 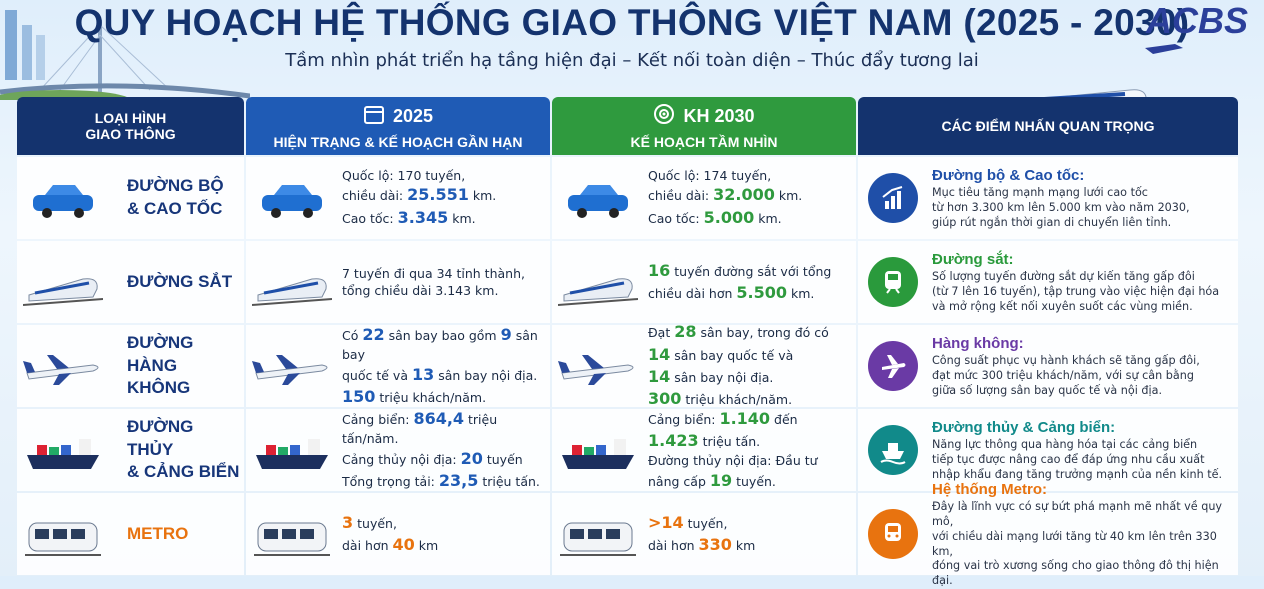 I want to click on plan-cell: >14 tuyến, dài hơn 330 km, so click(x=704, y=534).